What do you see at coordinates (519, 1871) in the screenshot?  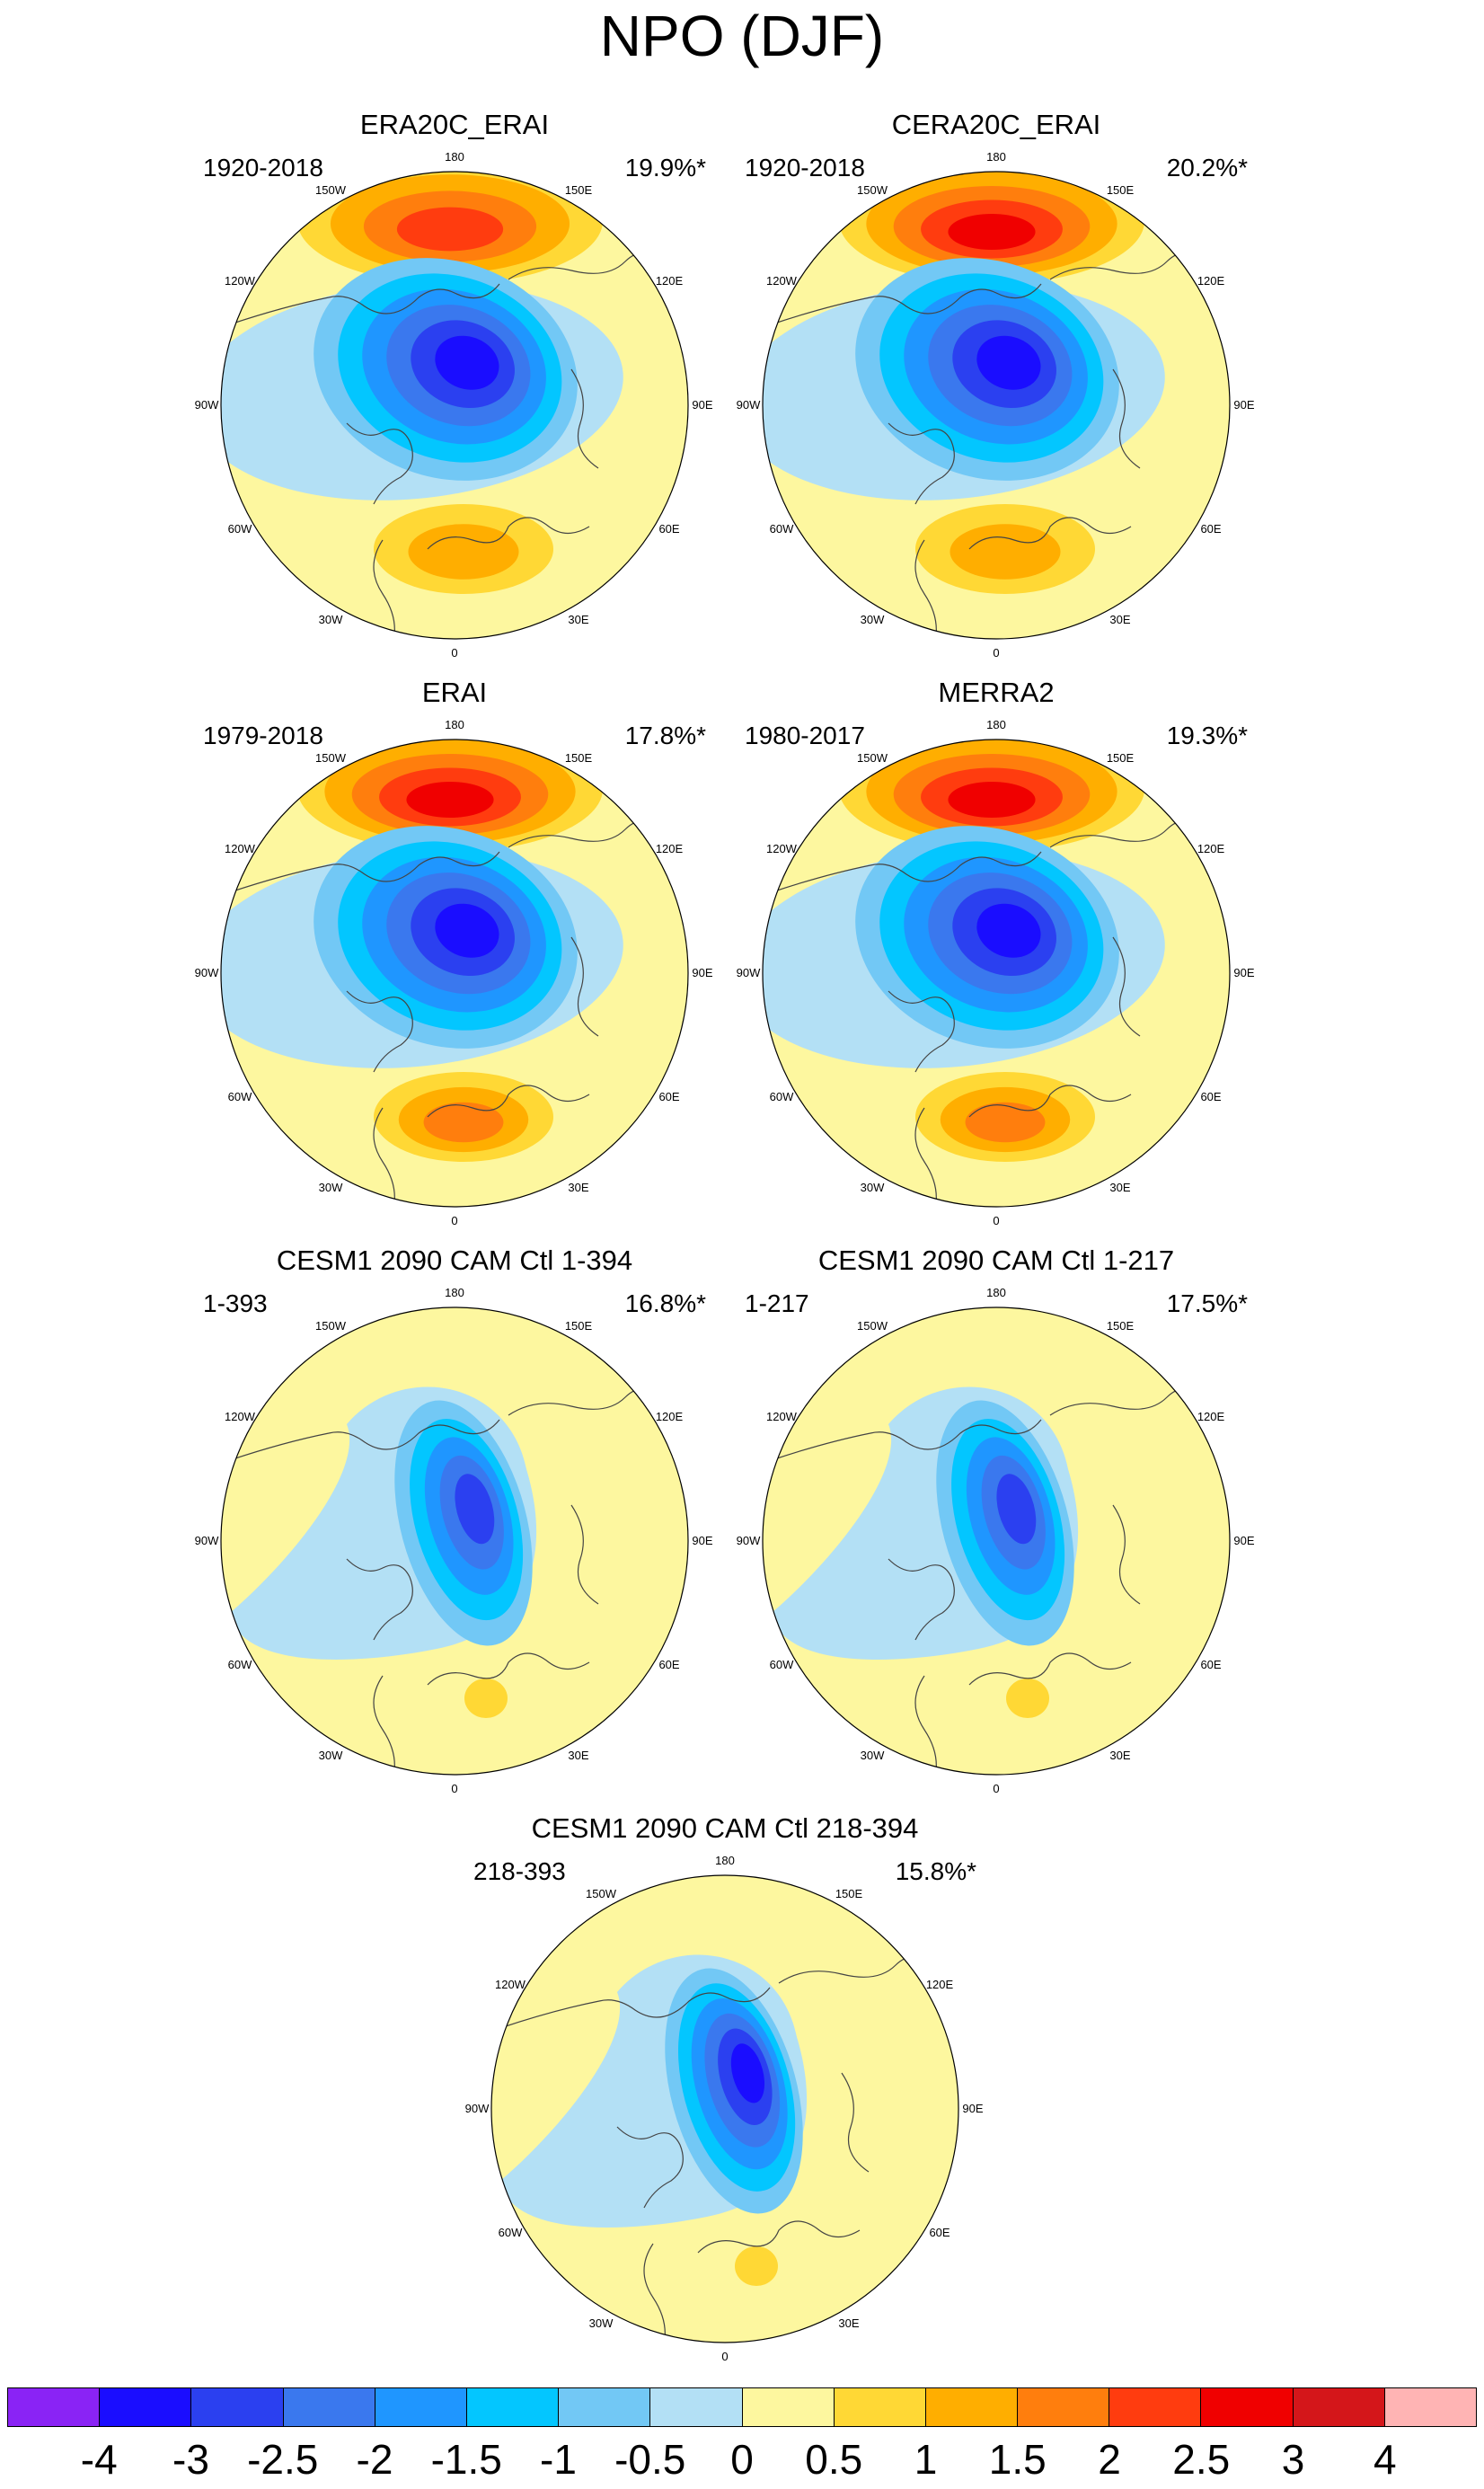 I see `panel-period: 218-393` at bounding box center [519, 1871].